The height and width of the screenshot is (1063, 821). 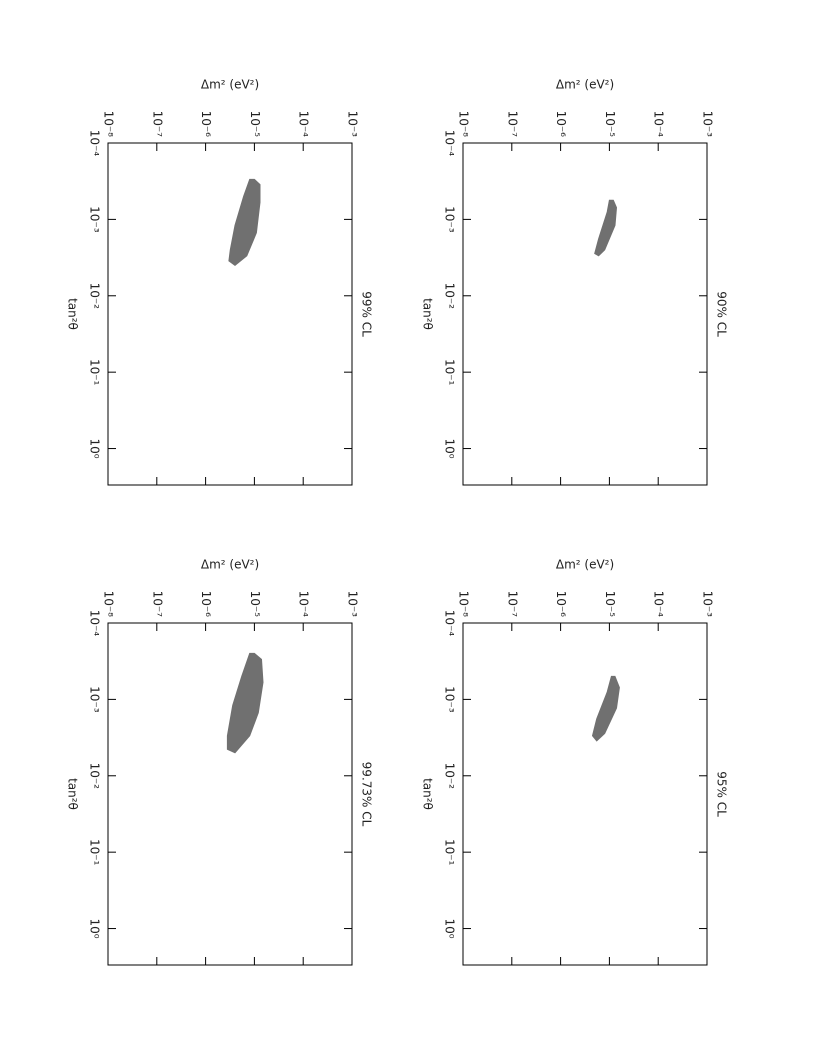 What do you see at coordinates (367, 794) in the screenshot?
I see `chart-title: 99.73% CL` at bounding box center [367, 794].